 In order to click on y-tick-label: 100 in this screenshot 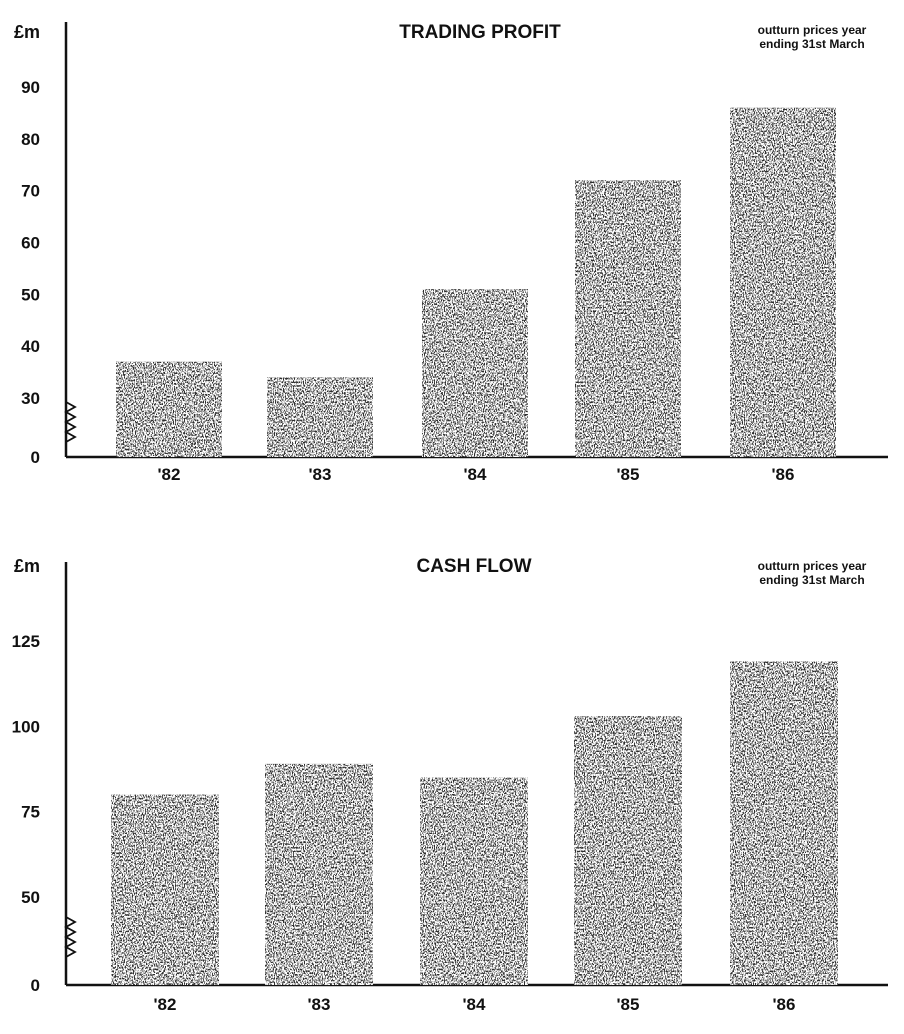, I will do `click(26, 726)`.